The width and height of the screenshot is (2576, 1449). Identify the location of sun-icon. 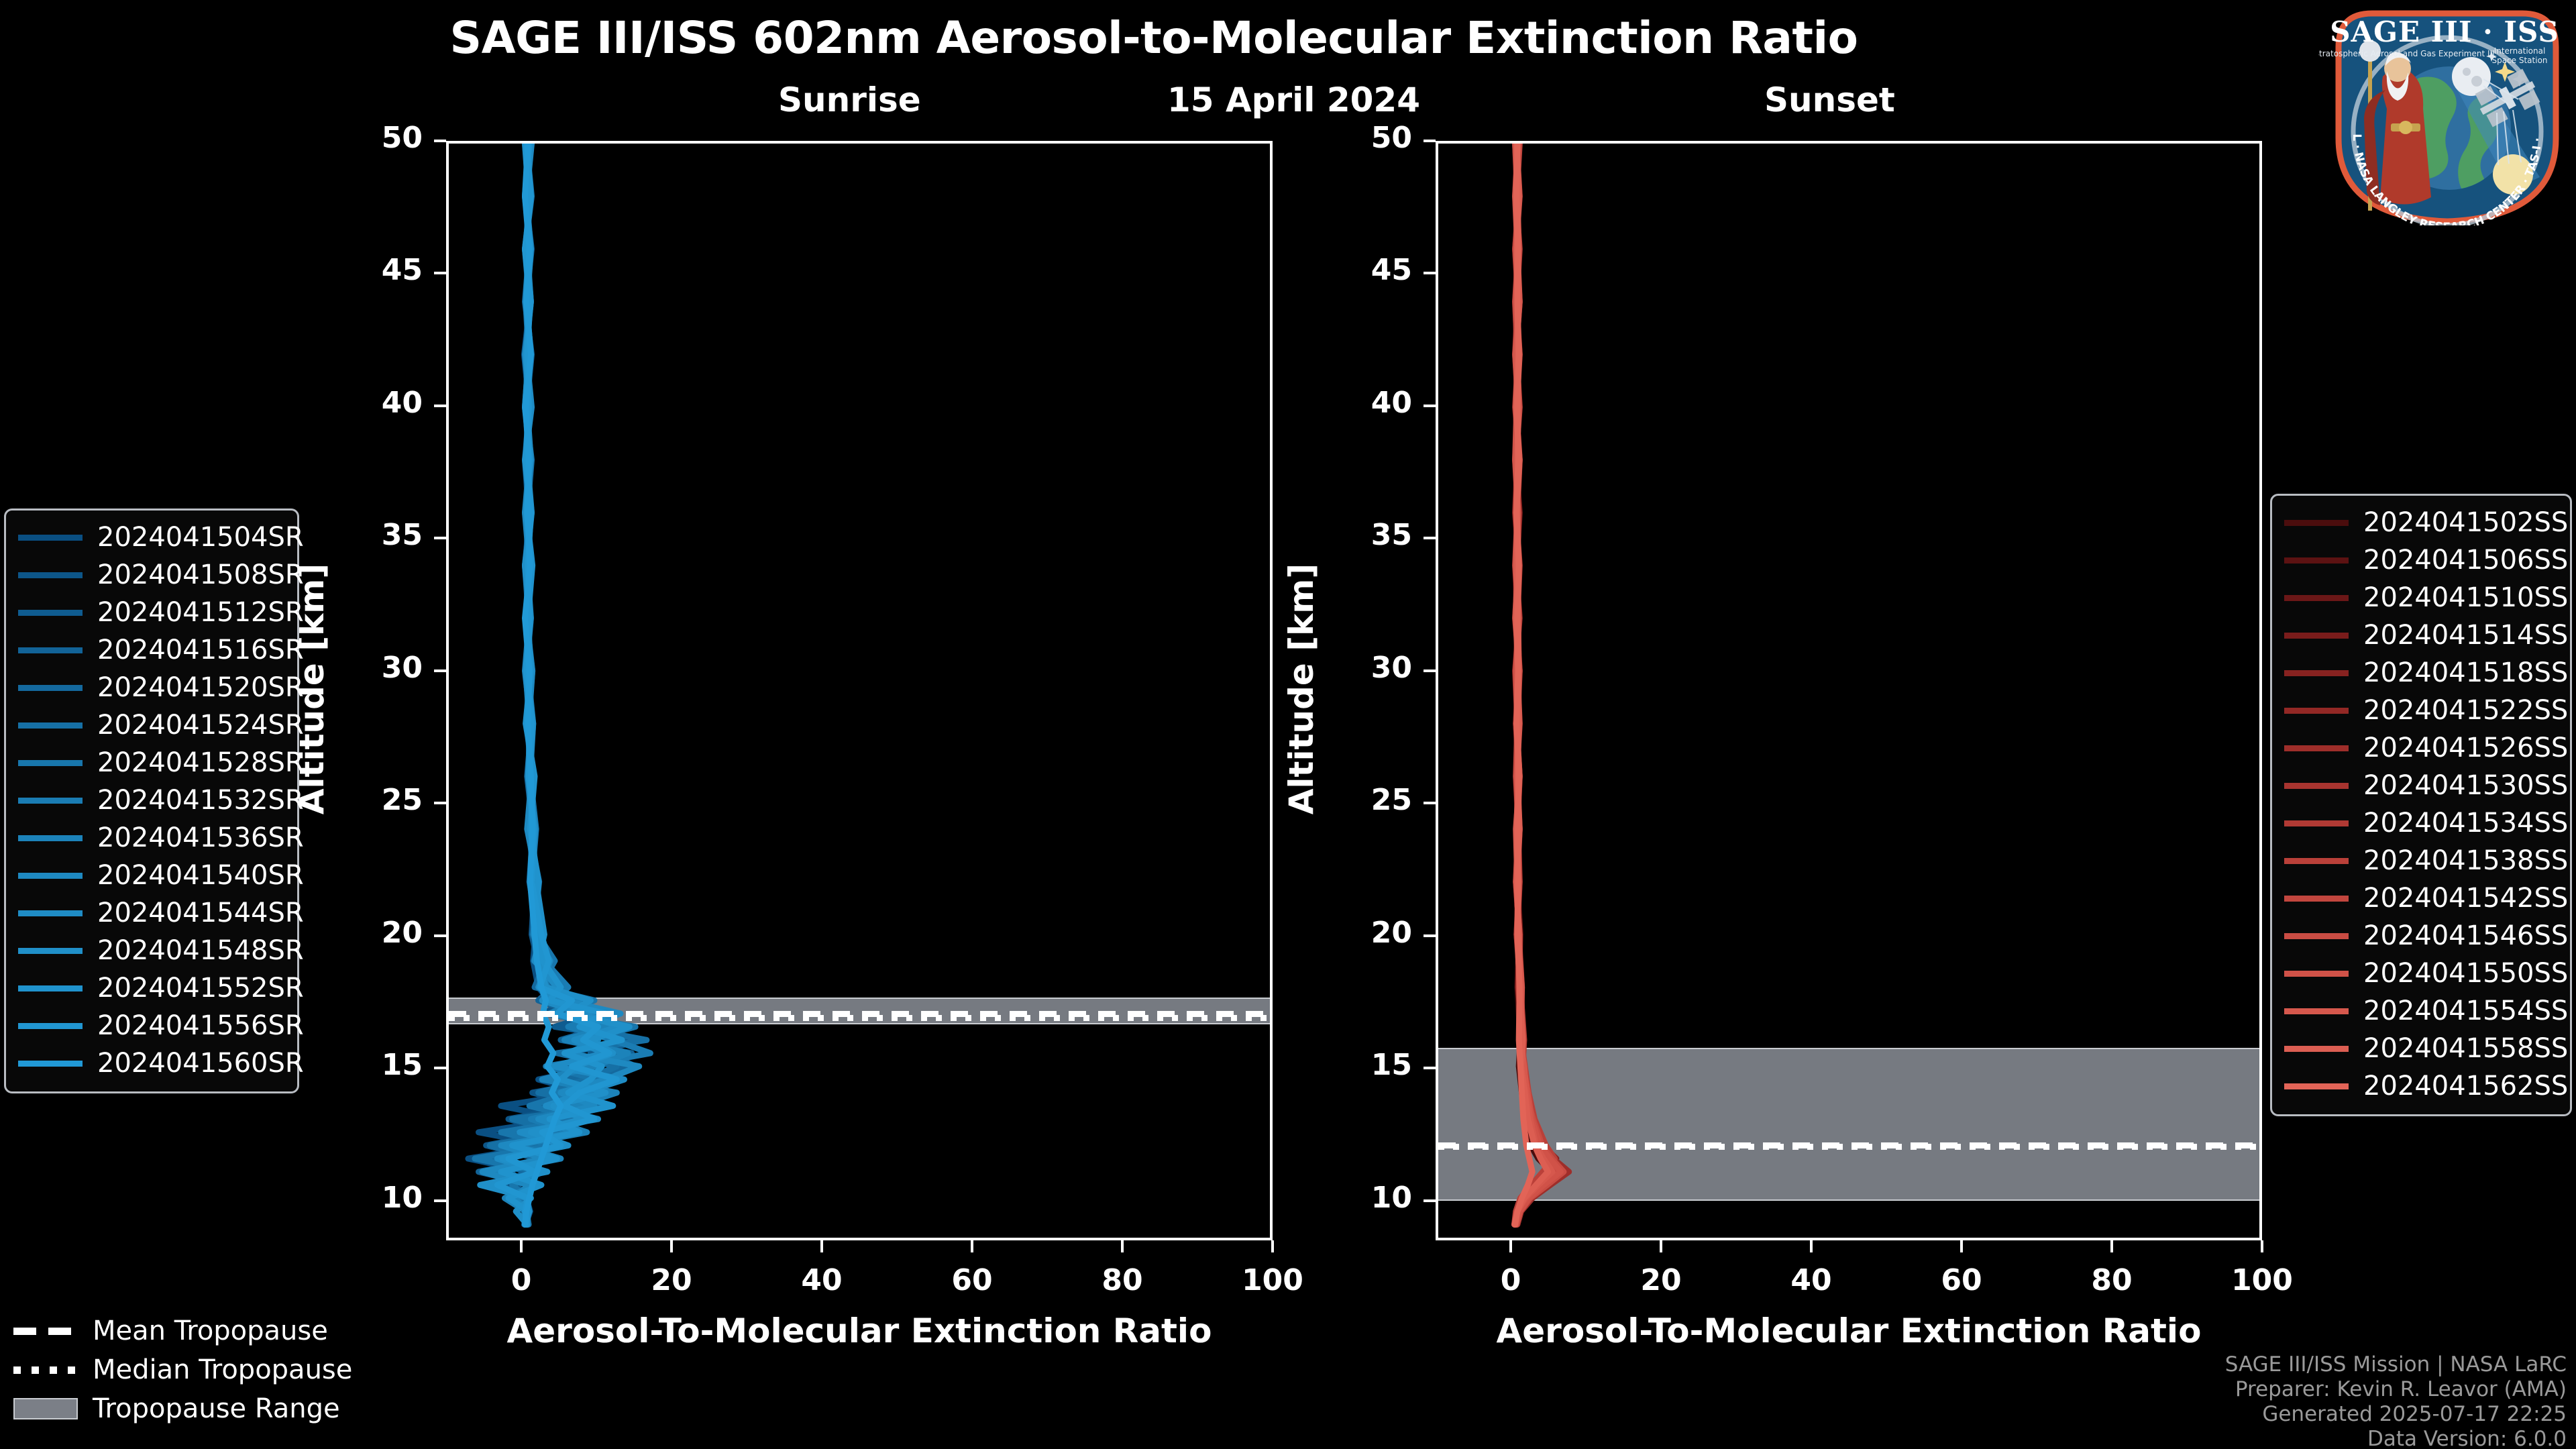
(2513, 174).